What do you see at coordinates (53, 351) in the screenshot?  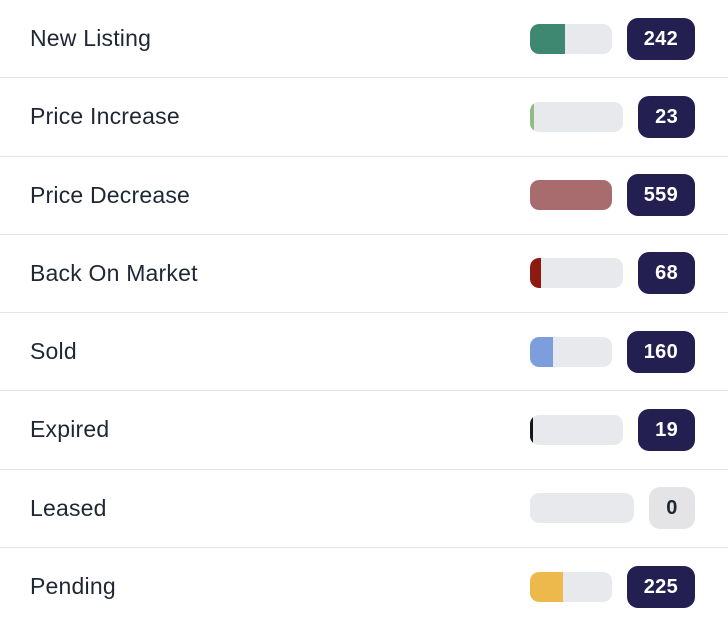 I see `stat-label: Sold` at bounding box center [53, 351].